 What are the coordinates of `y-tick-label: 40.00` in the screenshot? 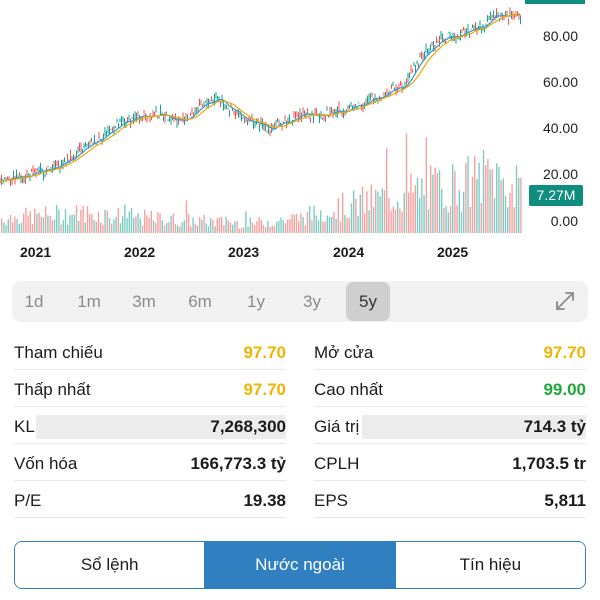 It's located at (560, 128).